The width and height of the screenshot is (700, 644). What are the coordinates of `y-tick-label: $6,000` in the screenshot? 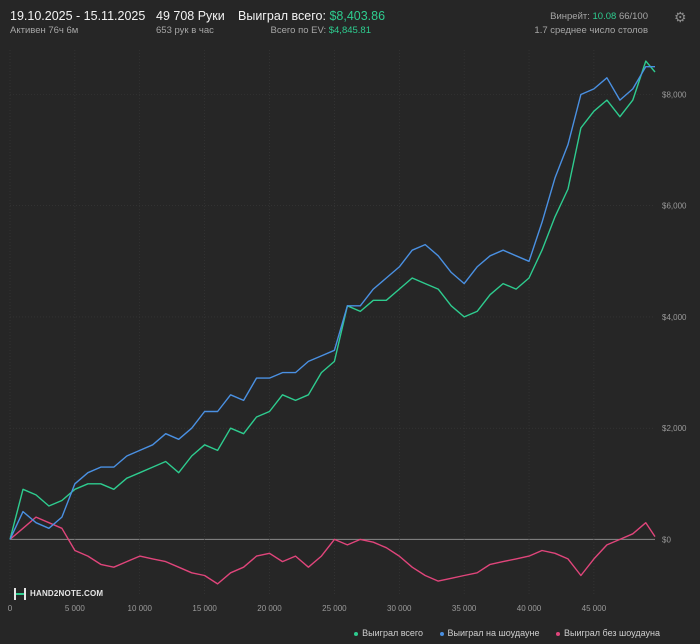 It's located at (674, 206).